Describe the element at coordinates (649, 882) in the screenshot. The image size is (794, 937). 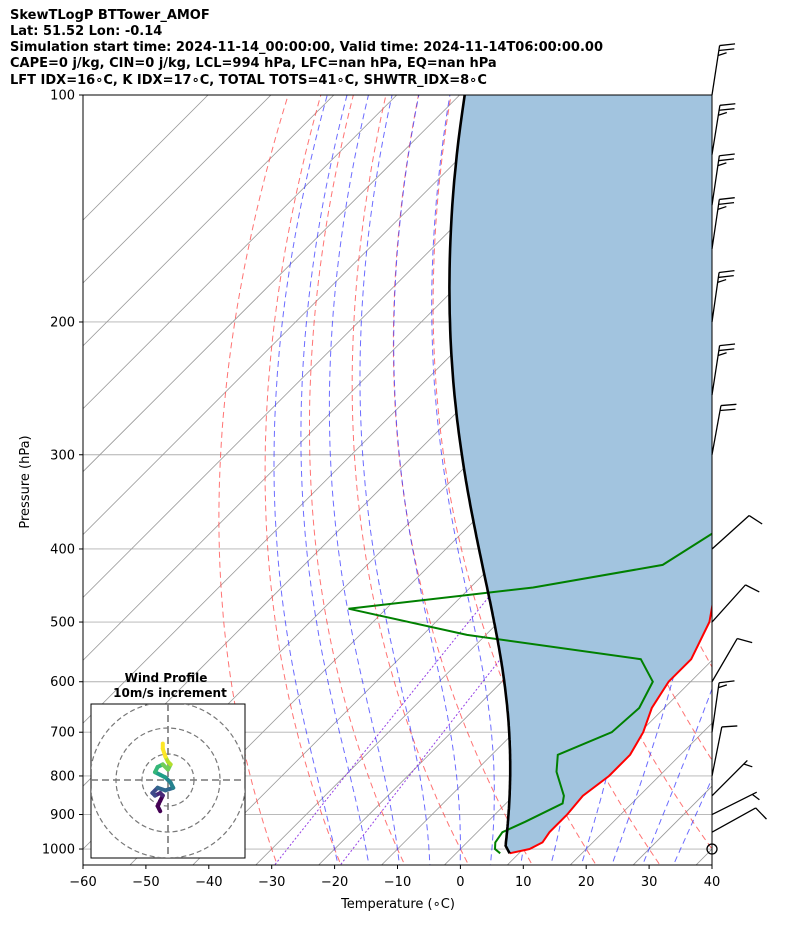
I see `x-tick-label: 30` at that location.